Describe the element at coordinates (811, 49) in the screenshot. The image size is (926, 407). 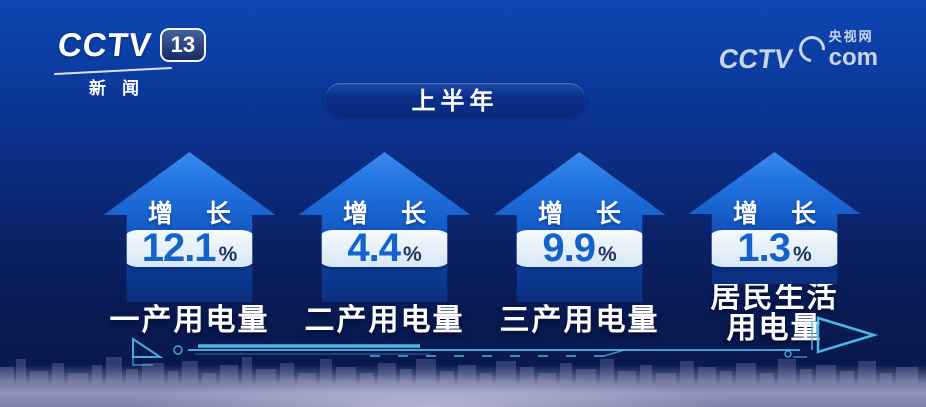
I see `swirl-ring-icon` at that location.